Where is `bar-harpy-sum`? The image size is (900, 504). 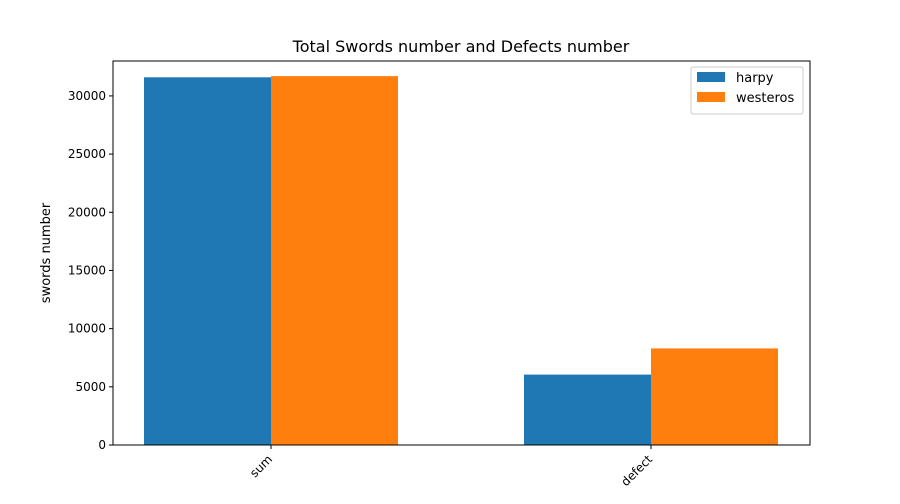
bar-harpy-sum is located at coordinates (207, 261).